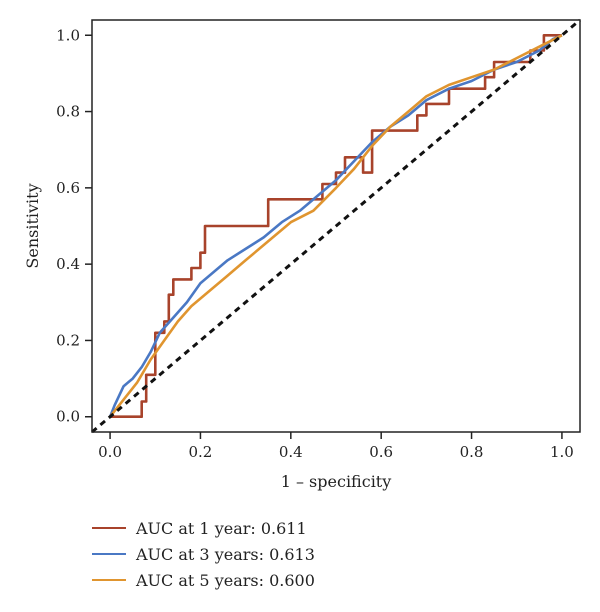 This screenshot has width=600, height=612. I want to click on x-axis: 0.0 0.2 0.4 0.6 0.8 1.0, so click(336, 446).